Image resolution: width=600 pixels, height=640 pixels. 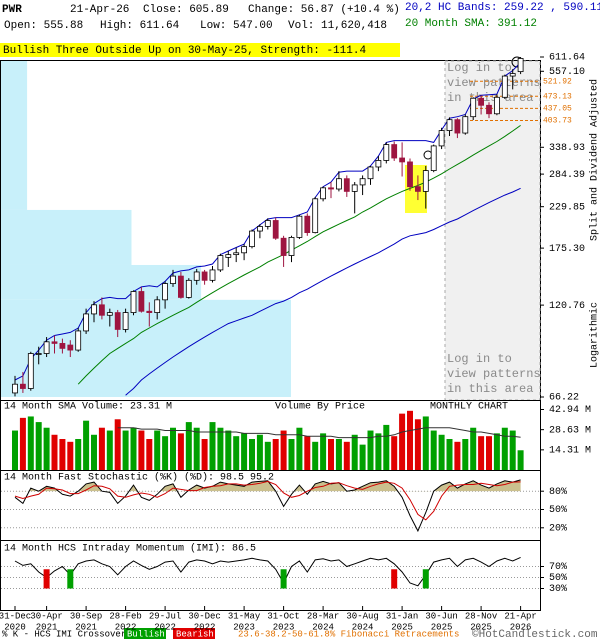 I want to click on close: Close: 605.89, so click(x=186, y=10).